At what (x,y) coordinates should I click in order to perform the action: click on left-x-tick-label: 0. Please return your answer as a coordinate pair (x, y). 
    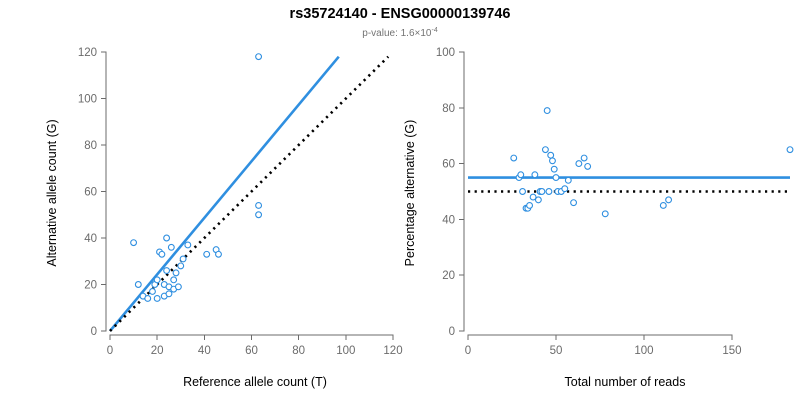
    Looking at the image, I should click on (110, 351).